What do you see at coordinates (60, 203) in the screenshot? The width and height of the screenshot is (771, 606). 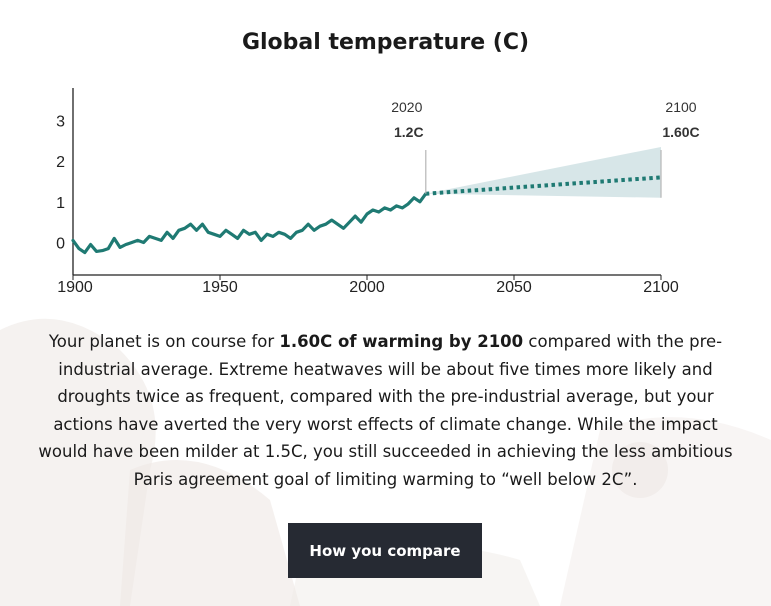 I see `y-tick-label-1: 1` at bounding box center [60, 203].